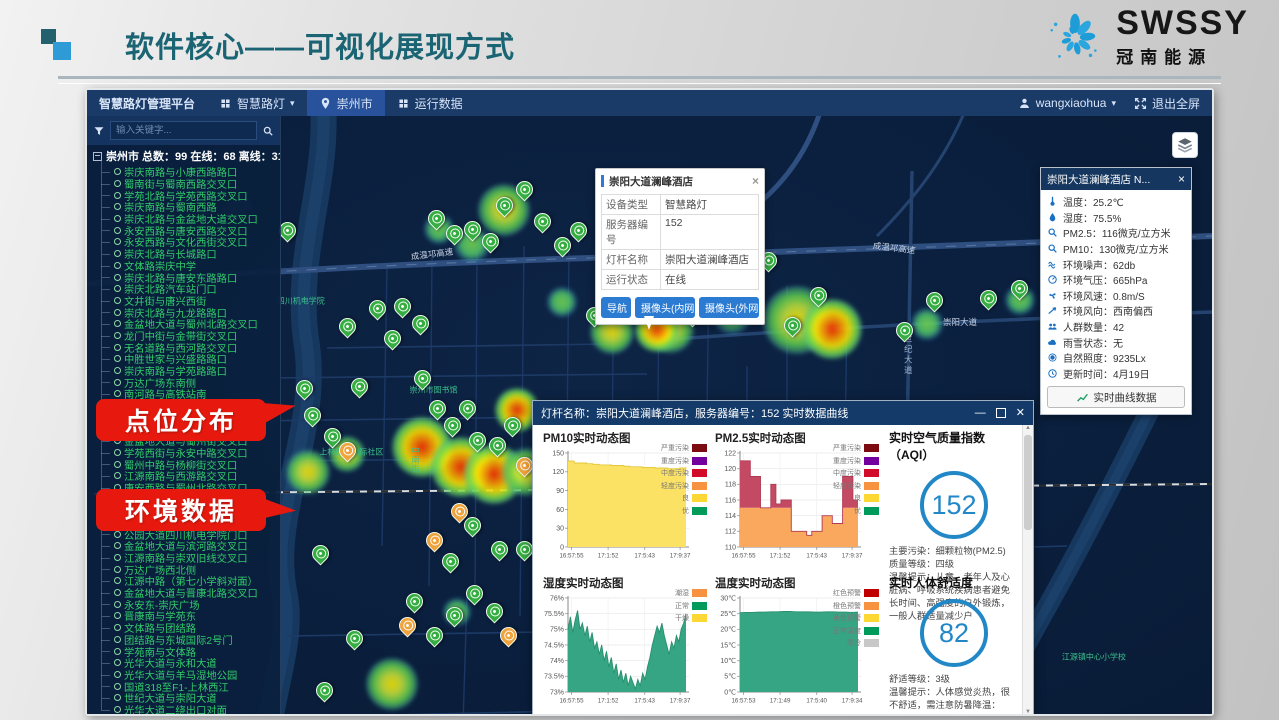  Describe the element at coordinates (760, 439) in the screenshot. I see `chart-title: PM2.5实时动态图` at that location.